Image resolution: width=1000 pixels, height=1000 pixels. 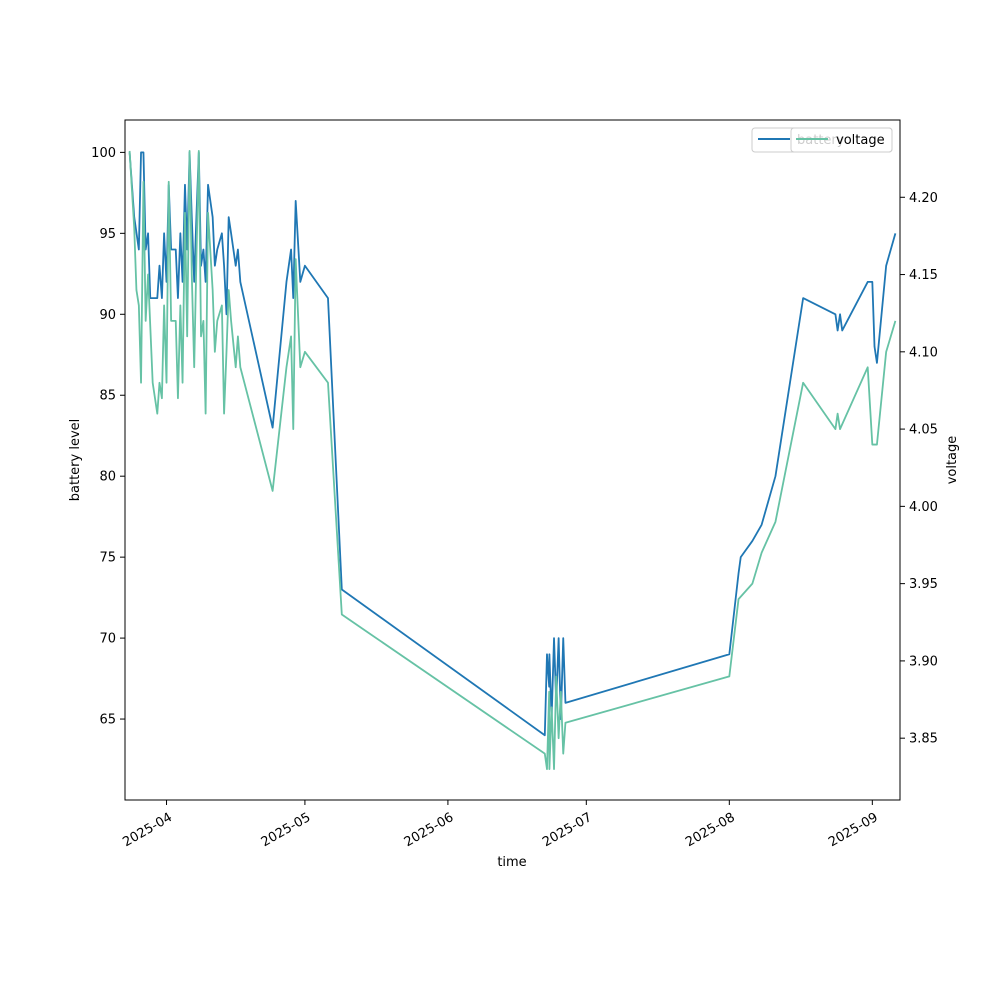 What do you see at coordinates (107, 477) in the screenshot?
I see `y-left-tick-label: 80` at bounding box center [107, 477].